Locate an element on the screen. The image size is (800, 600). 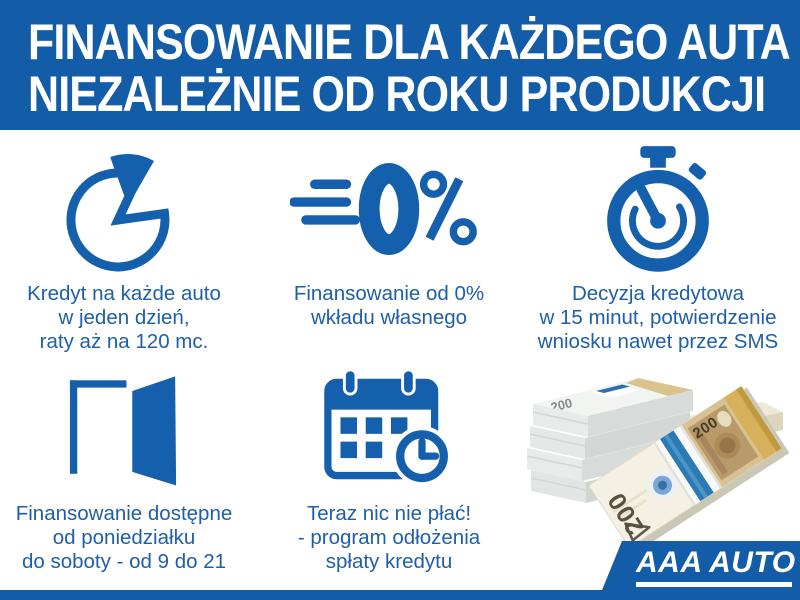
logo-underline is located at coordinates (714, 584).